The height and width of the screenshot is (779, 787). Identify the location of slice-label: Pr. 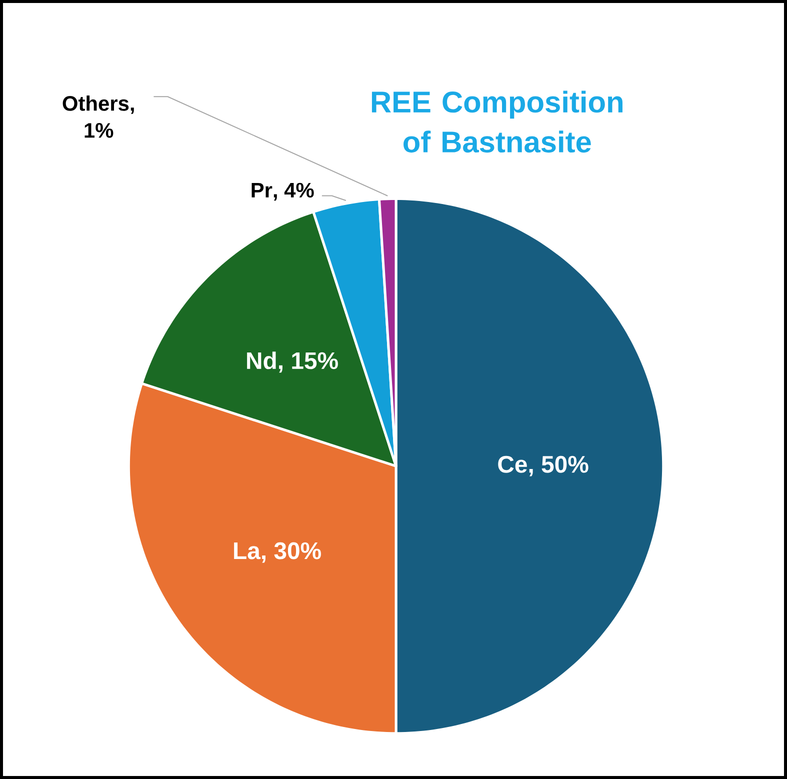
(262, 190).